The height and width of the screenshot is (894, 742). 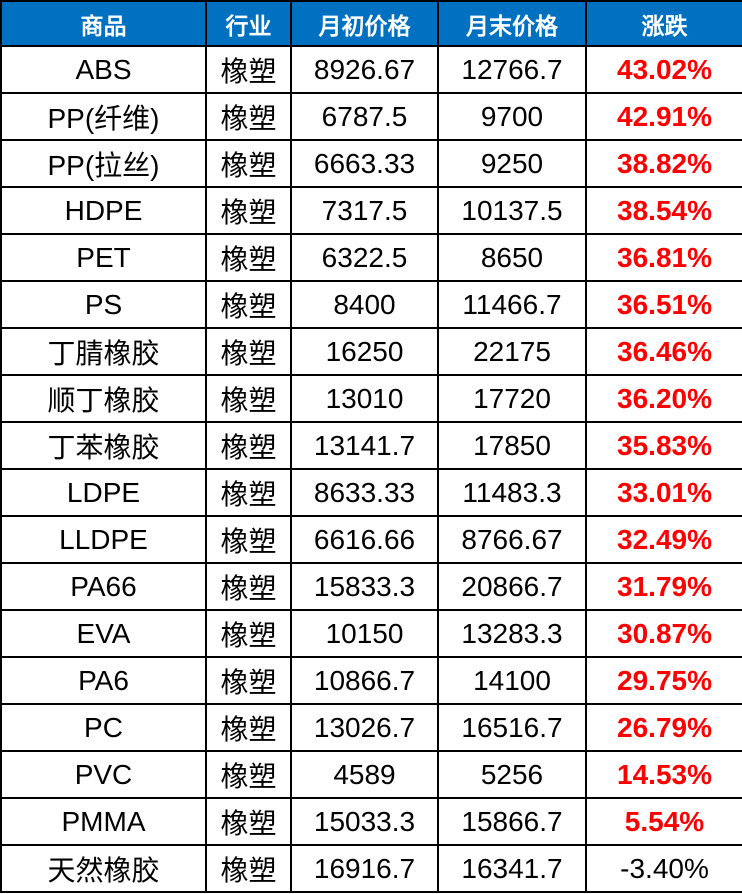 I want to click on table-row: PMMA 橡塑 15033.3 15866.7 5.54%, so click(x=371, y=821).